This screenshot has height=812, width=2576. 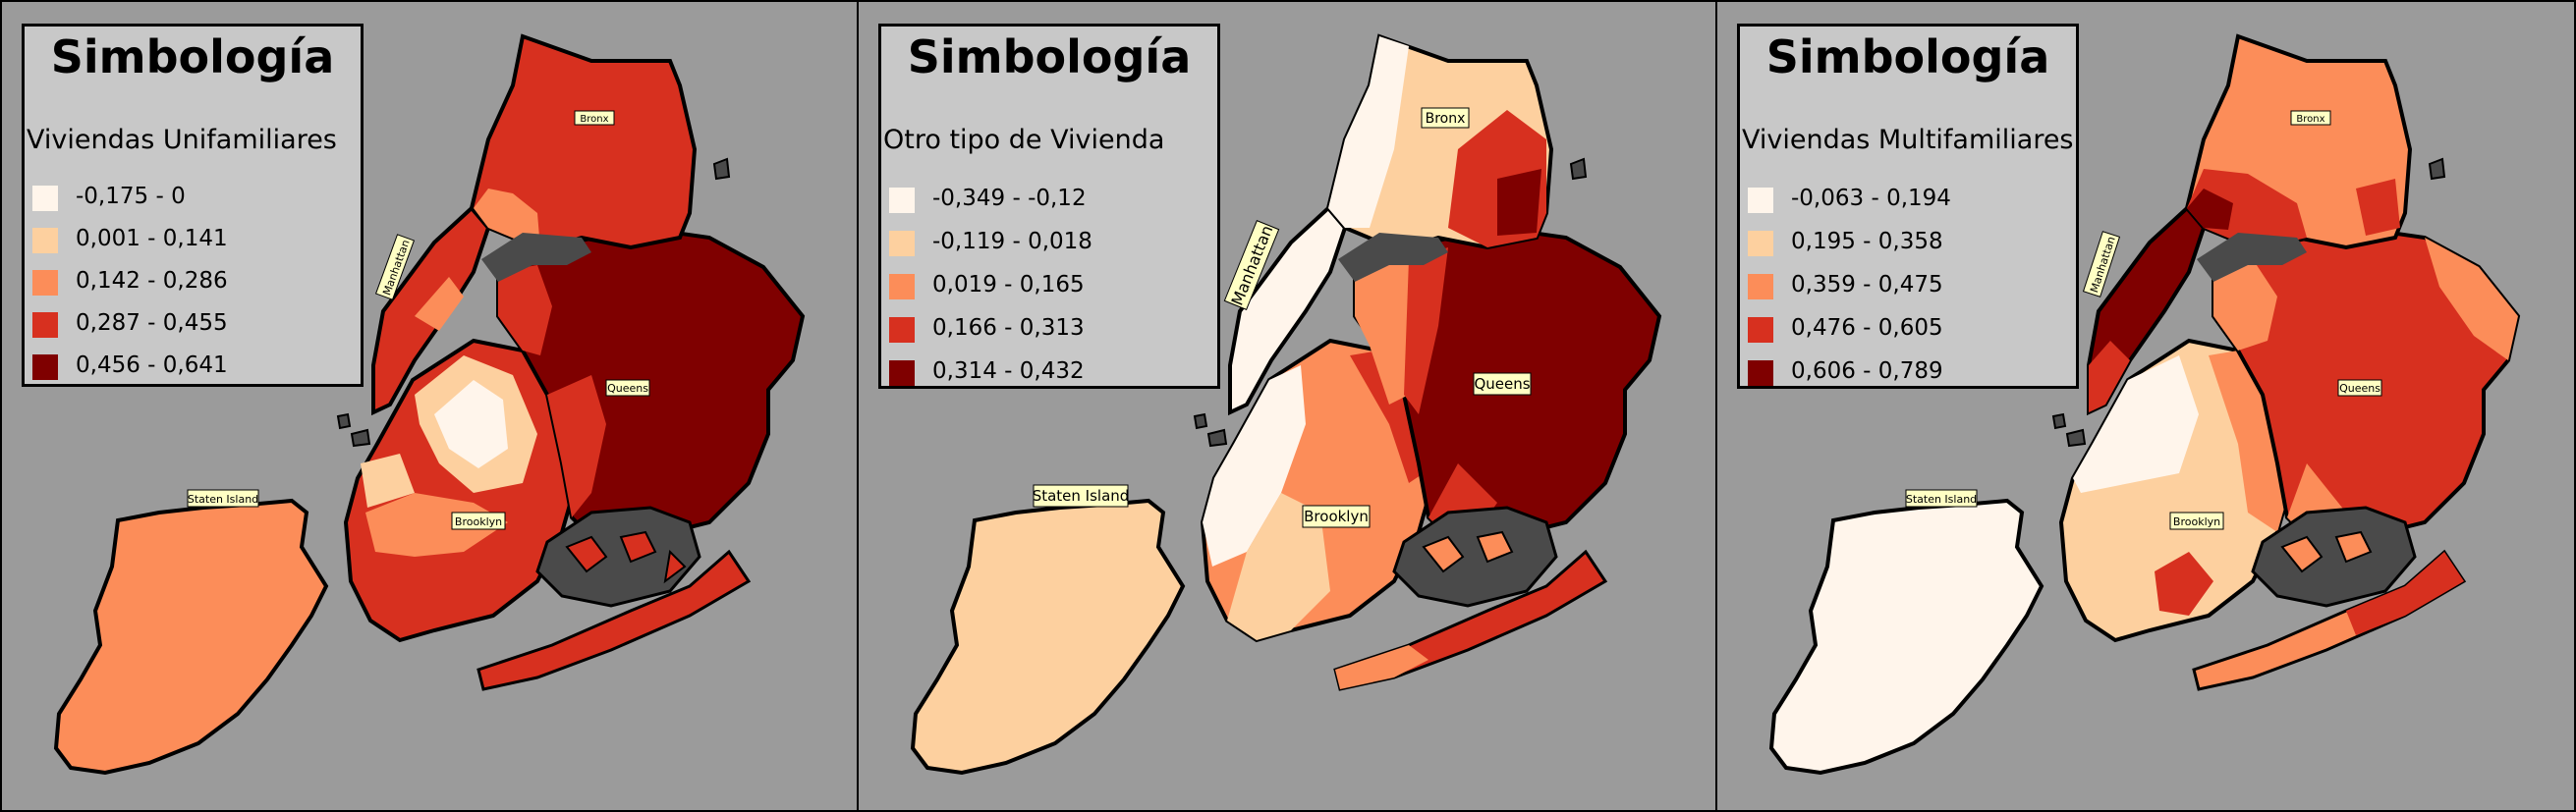 I want to click on legend-label: -0,119 - 0,018, so click(x=1012, y=241).